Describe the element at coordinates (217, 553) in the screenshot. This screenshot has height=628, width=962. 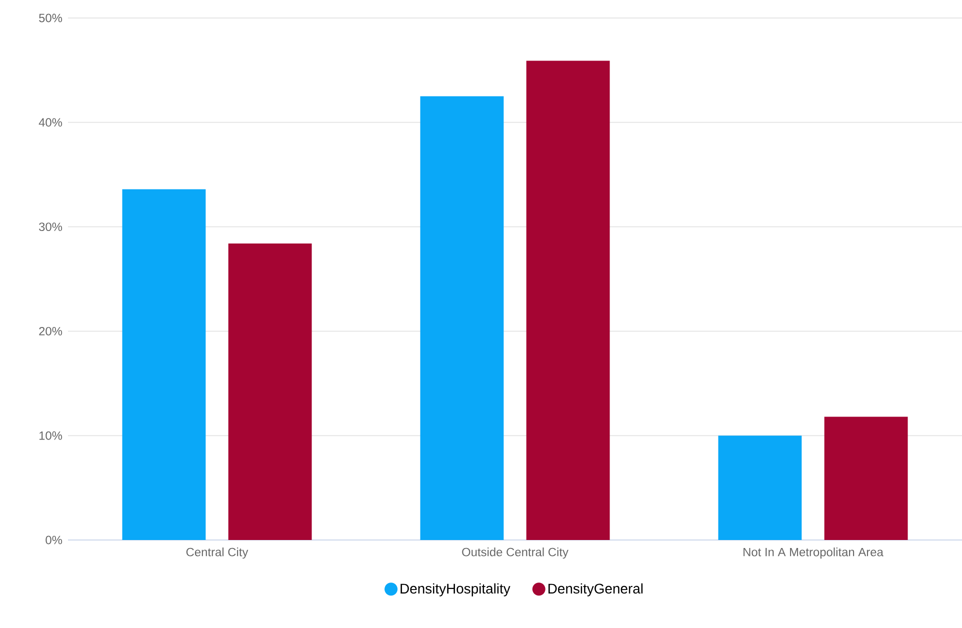
I see `x-tick-label: Central City` at that location.